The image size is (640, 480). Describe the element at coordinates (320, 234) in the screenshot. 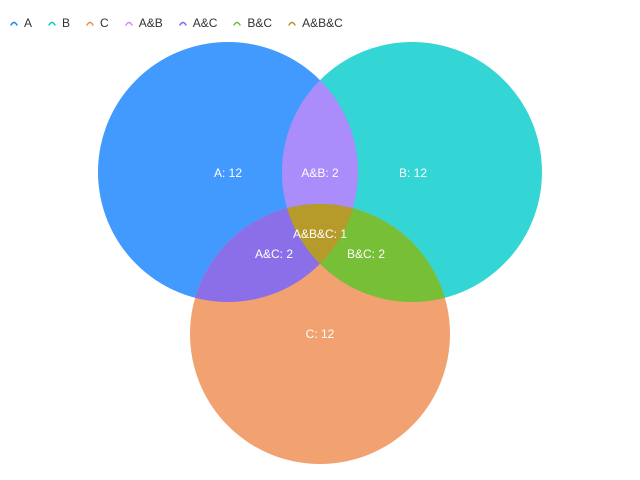

I see `label-abc: A&B&C: 1` at that location.